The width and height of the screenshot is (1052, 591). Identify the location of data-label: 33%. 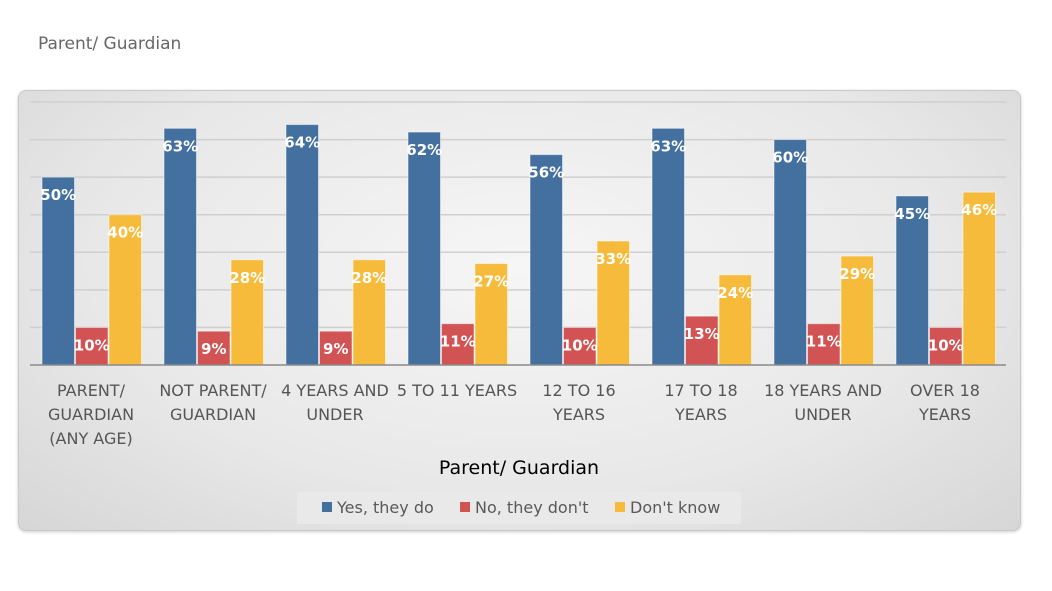
(613, 259).